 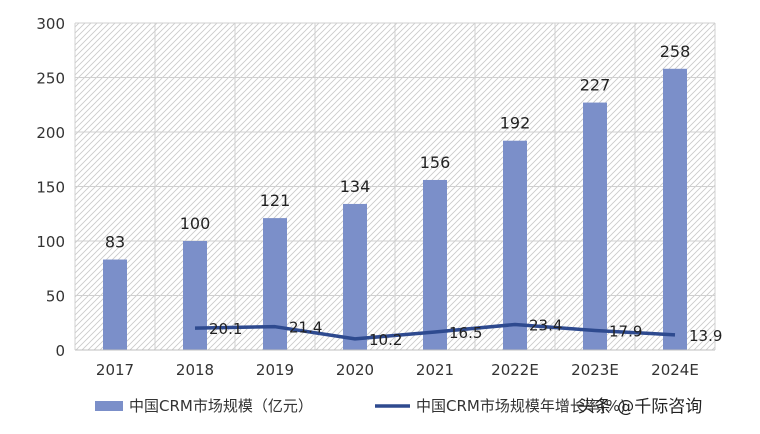 I want to click on bar-value-label: 83, so click(x=115, y=242).